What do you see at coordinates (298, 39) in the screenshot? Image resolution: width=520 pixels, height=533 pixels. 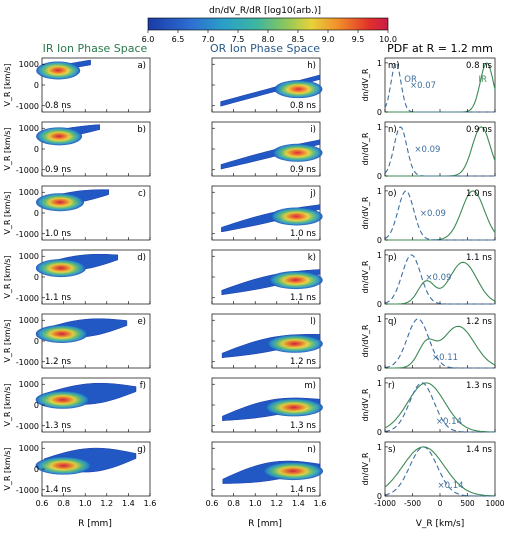 I see `colorbar-tick-label: 8.5` at bounding box center [298, 39].